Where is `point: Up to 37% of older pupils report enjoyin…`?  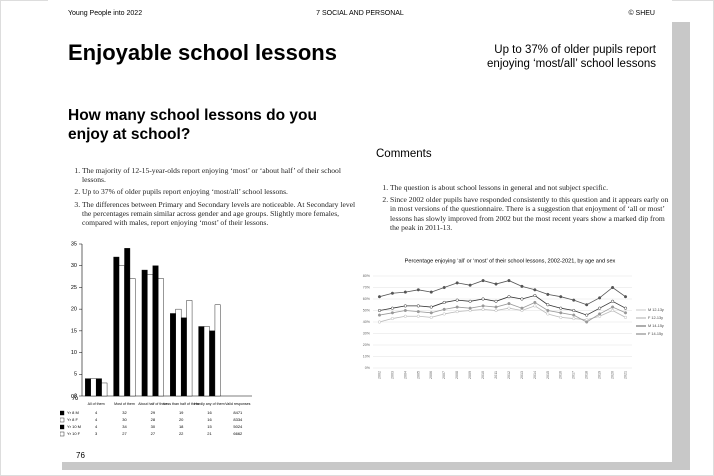 point: Up to 37% of older pupils report enjoyin… is located at coordinates (221, 191).